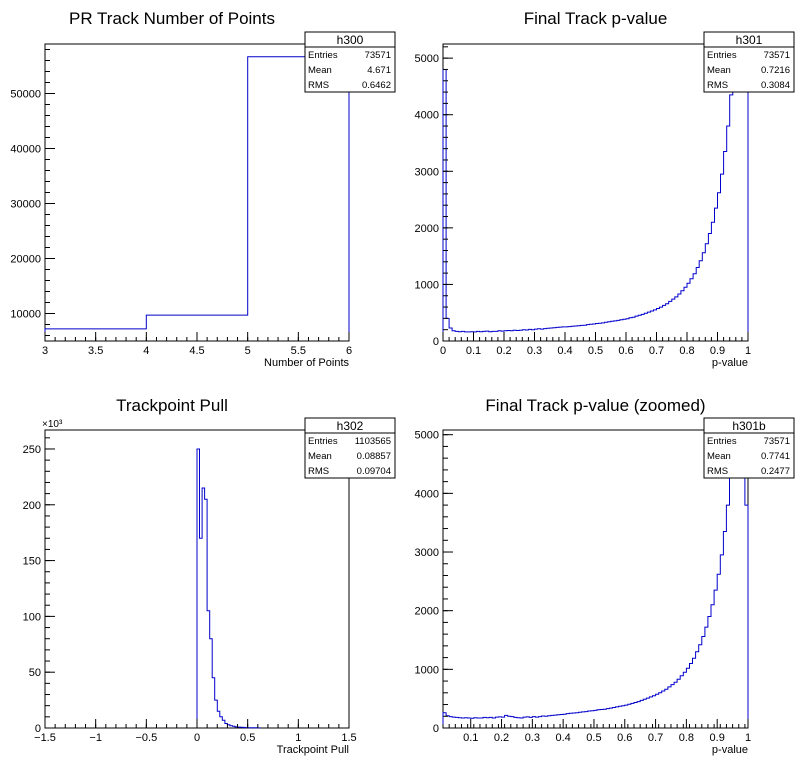  What do you see at coordinates (172, 18) in the screenshot?
I see `chart-title: PR Track Number of Points` at bounding box center [172, 18].